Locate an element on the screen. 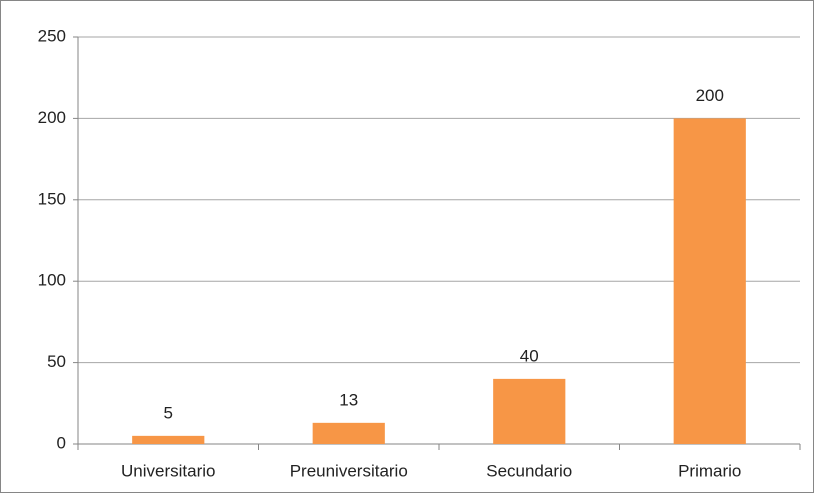 This screenshot has height=494, width=815. x-tick-label: Secundario is located at coordinates (529, 470).